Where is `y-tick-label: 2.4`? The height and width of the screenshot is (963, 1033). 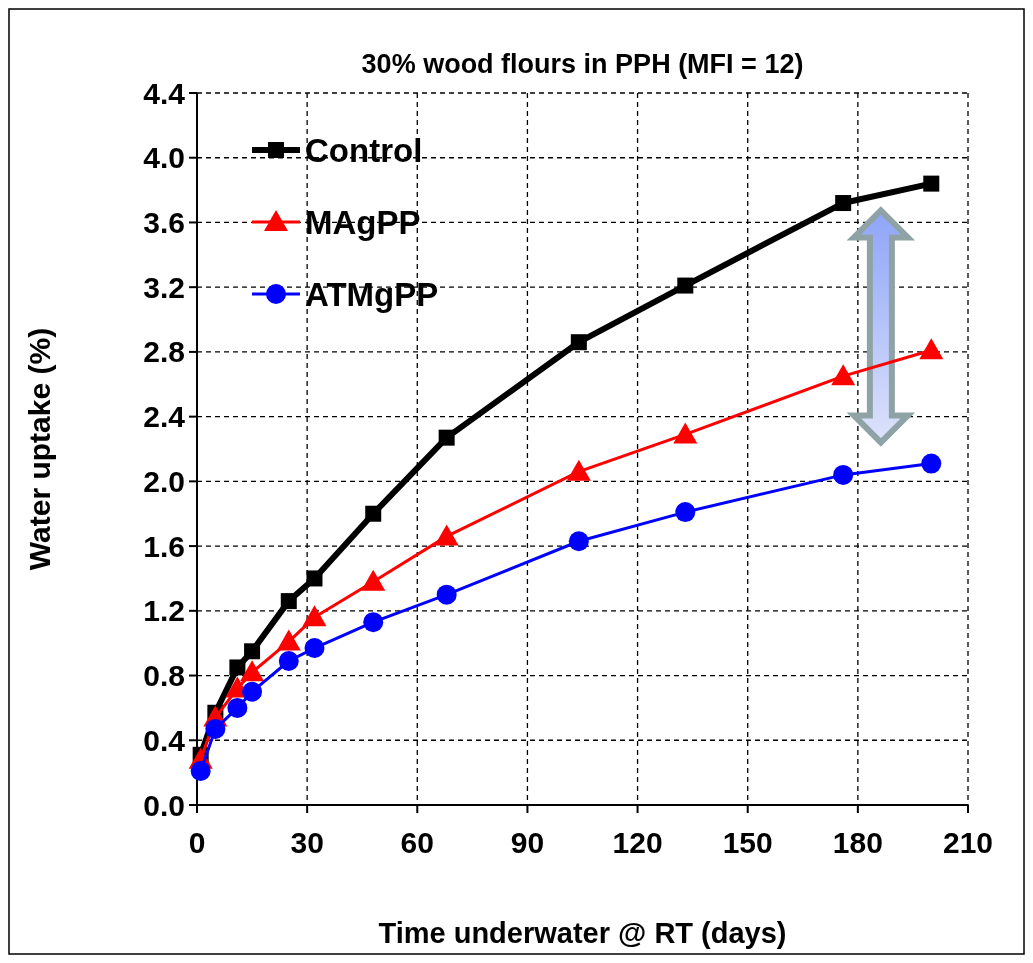 y-tick-label: 2.4 is located at coordinates (164, 417).